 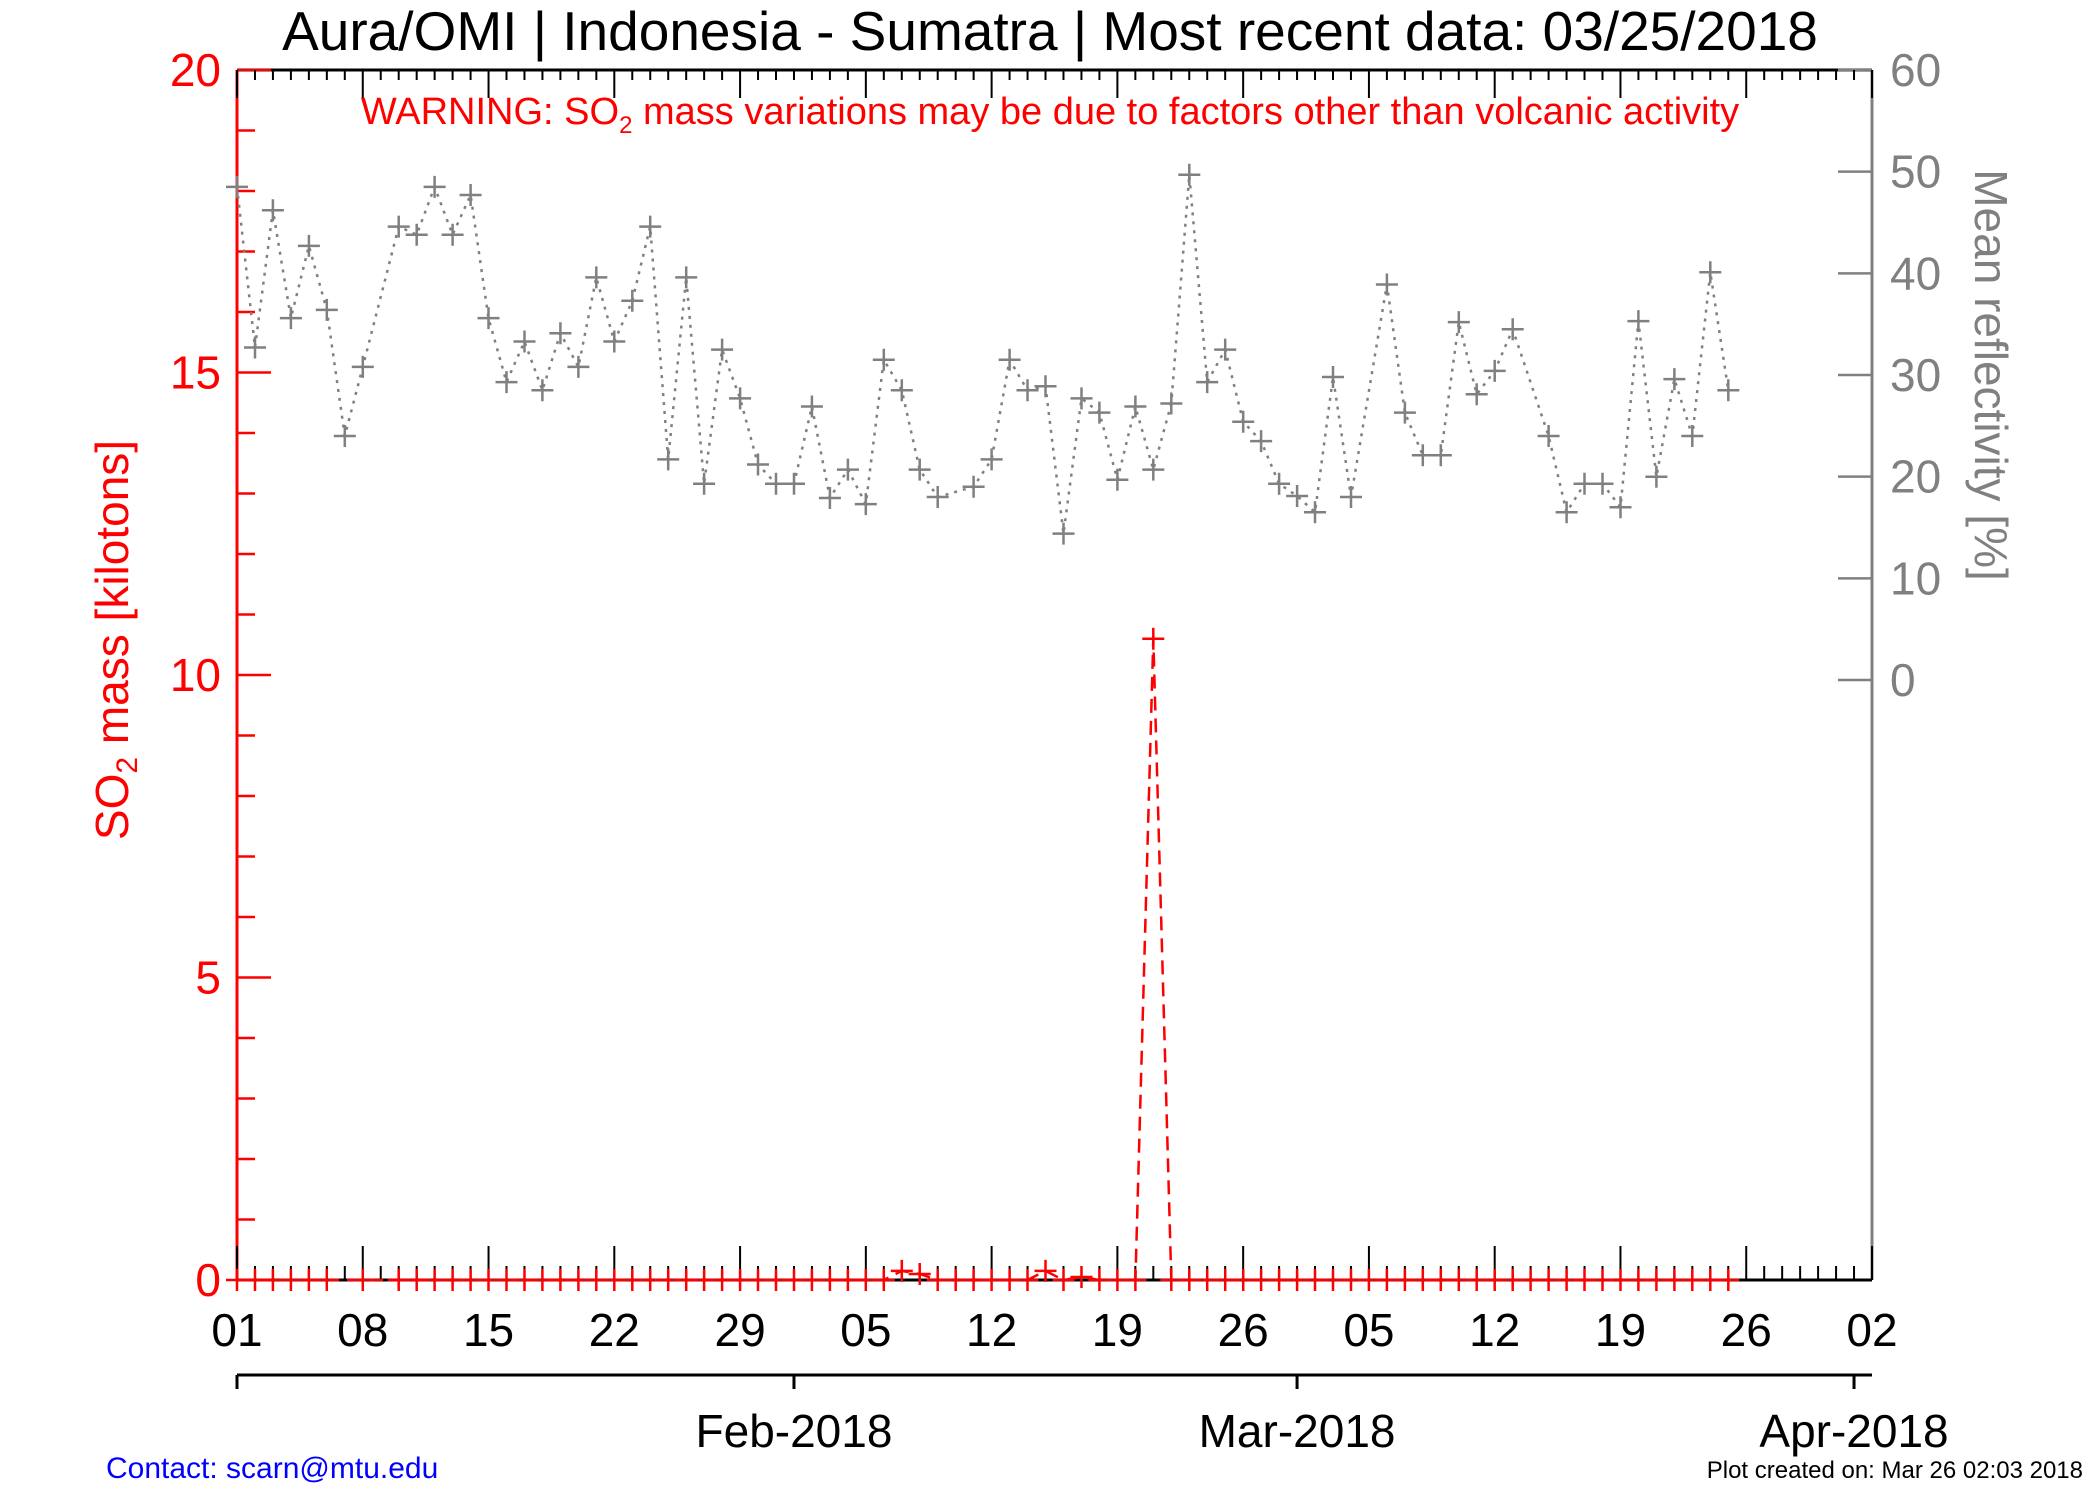 What do you see at coordinates (625, 125) in the screenshot?
I see `warning-subscript: 2` at bounding box center [625, 125].